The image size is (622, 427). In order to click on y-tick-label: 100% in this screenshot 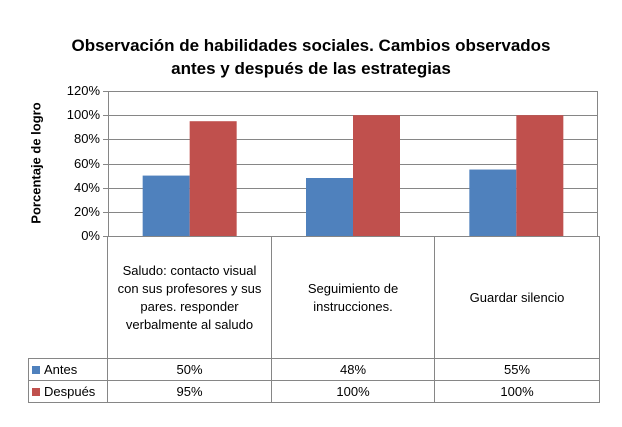, I will do `click(83, 115)`.